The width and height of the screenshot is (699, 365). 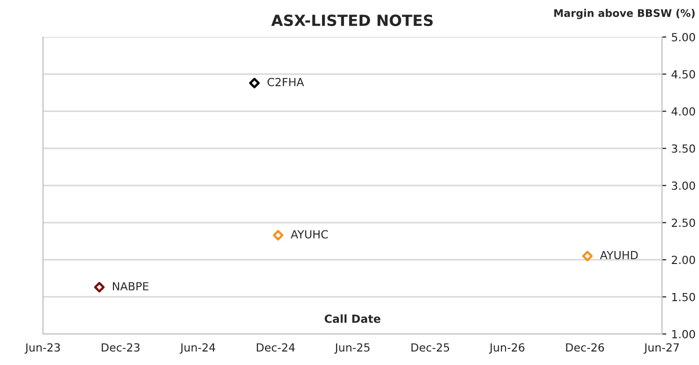 I want to click on y-tick-label: 3.00, so click(x=684, y=185).